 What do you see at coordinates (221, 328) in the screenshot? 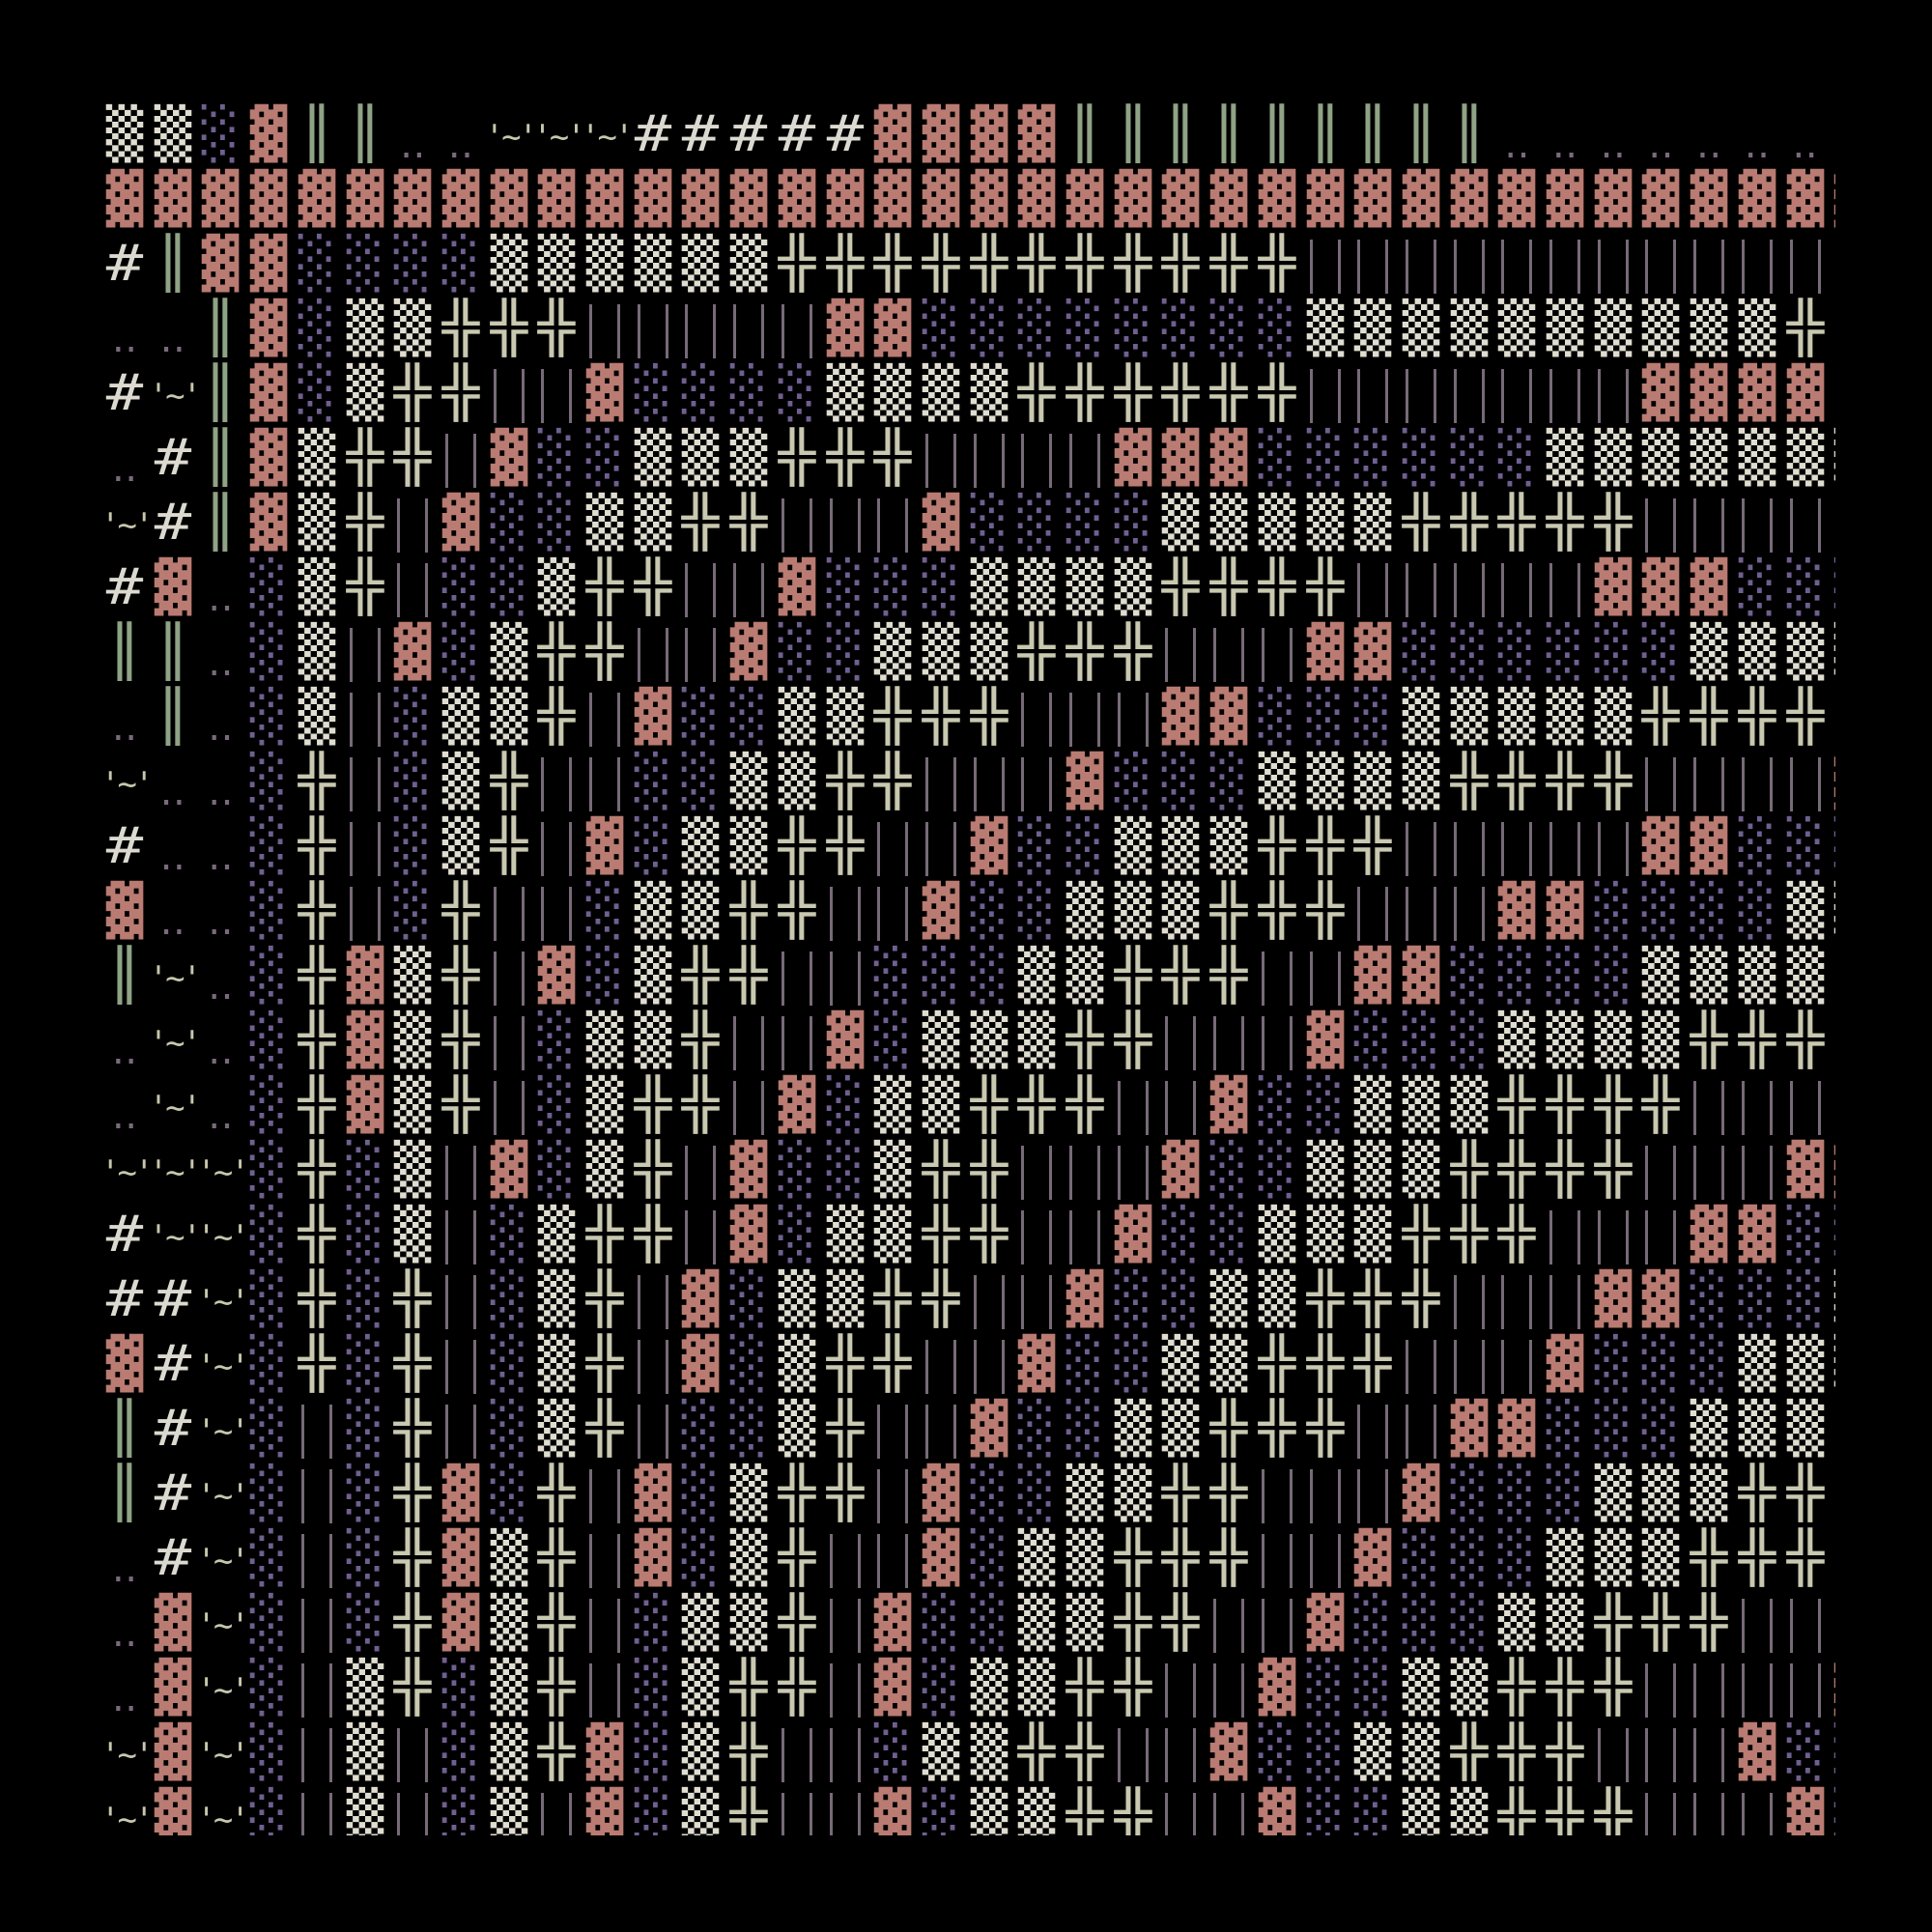
I see `double-vertical-glyph: ║` at bounding box center [221, 328].